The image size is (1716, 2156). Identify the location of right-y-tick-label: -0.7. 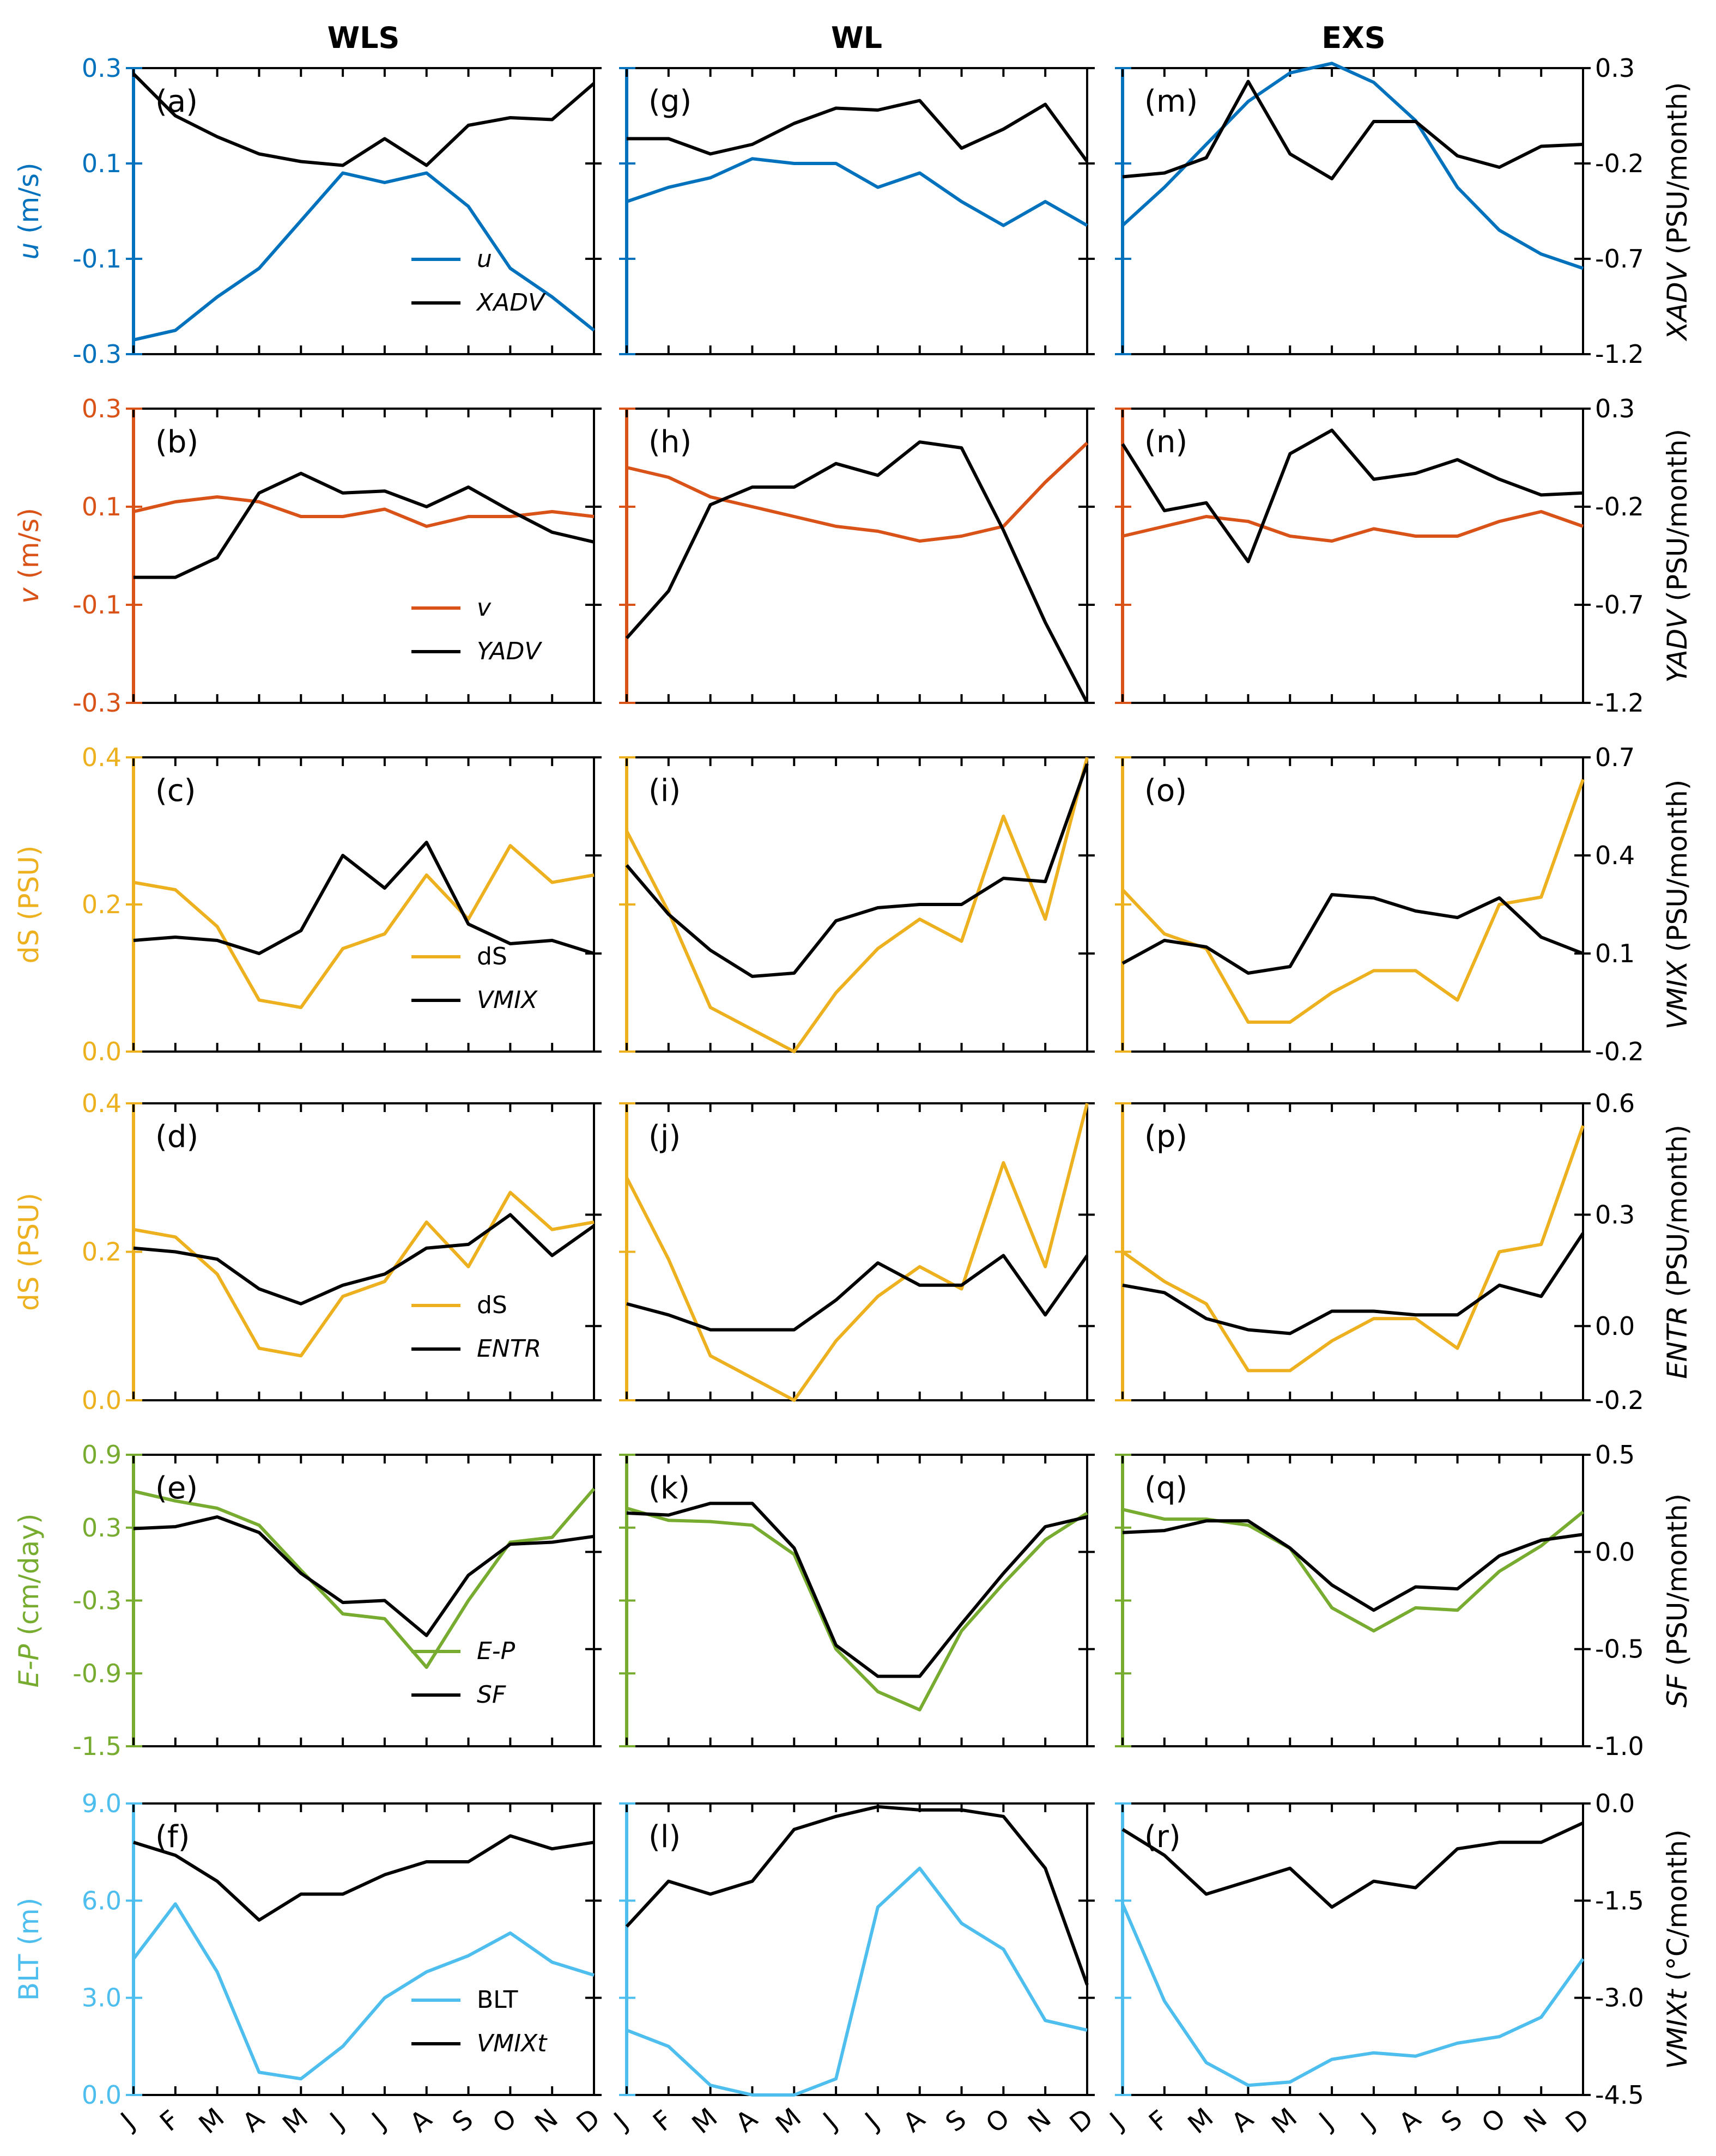
(1619, 259).